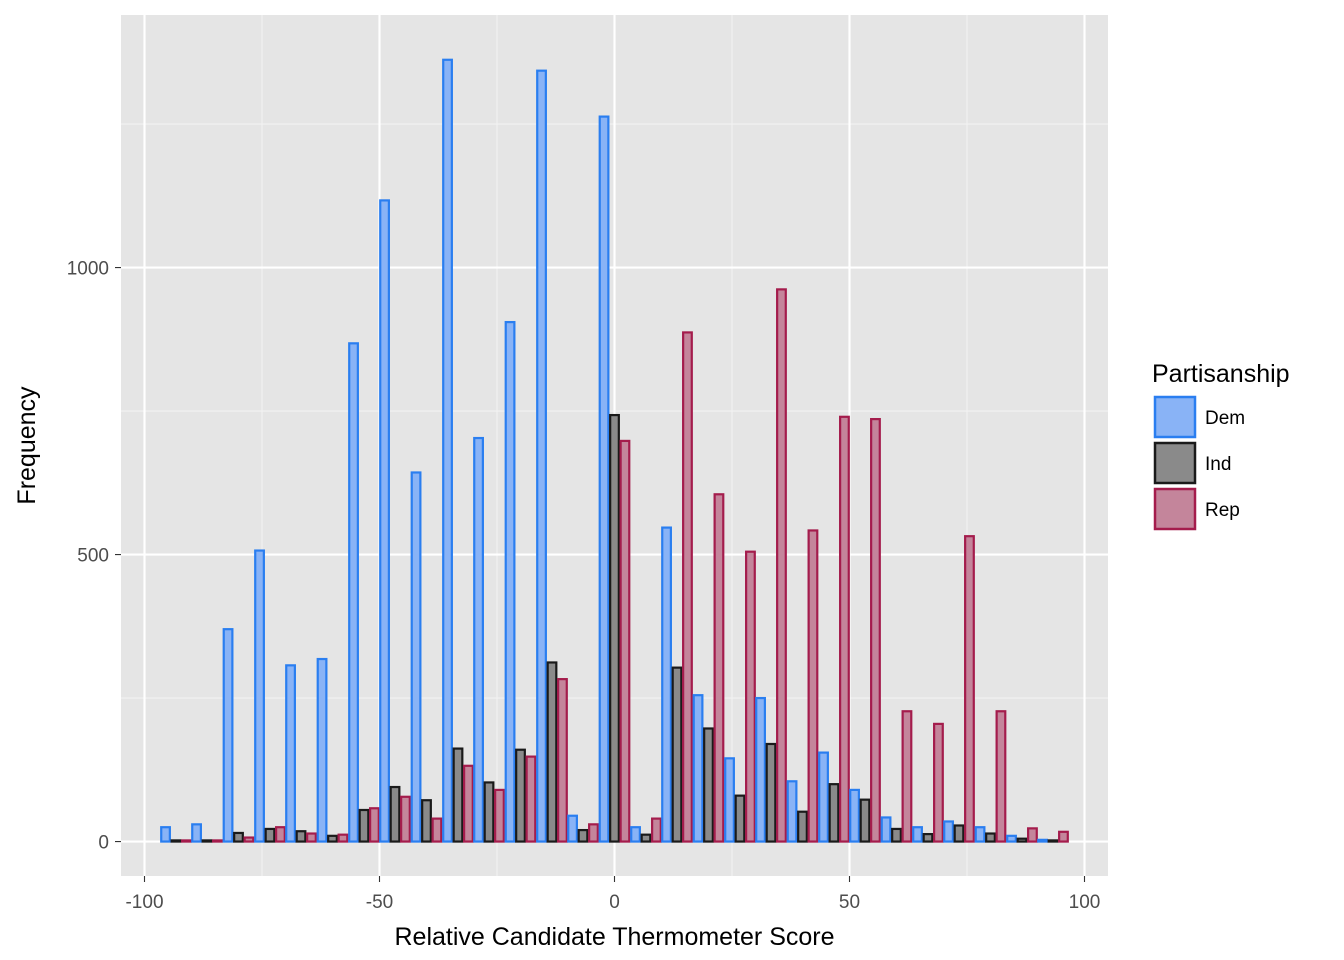  Describe the element at coordinates (1175, 509) in the screenshot. I see `legend-key-rep` at that location.